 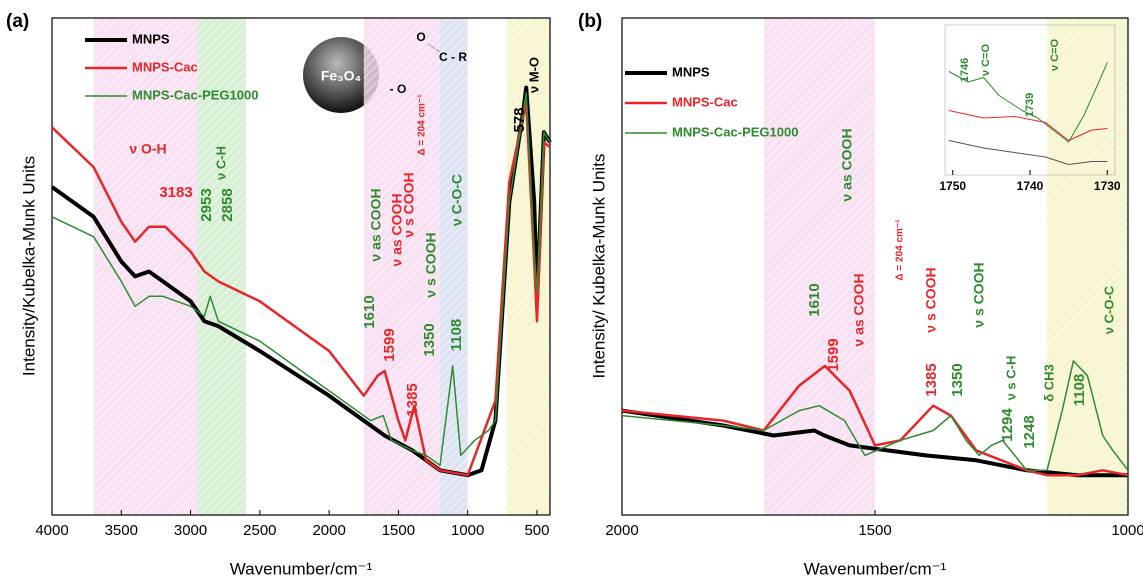 I want to click on x-tick-label: 2500, so click(x=259, y=530).